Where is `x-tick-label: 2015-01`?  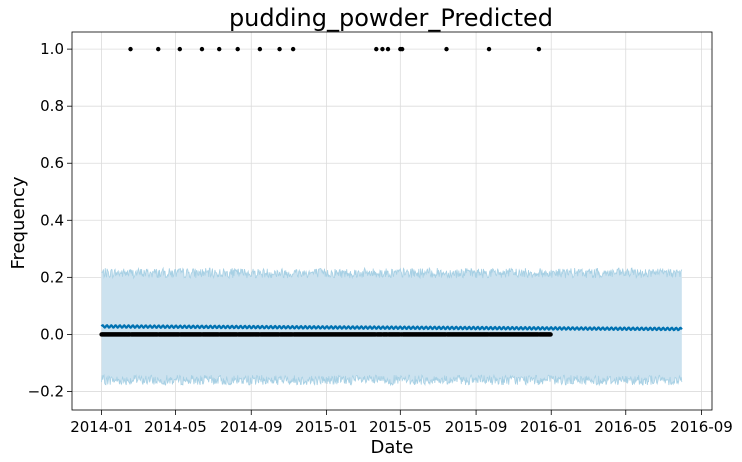 x-tick-label: 2015-01 is located at coordinates (326, 427).